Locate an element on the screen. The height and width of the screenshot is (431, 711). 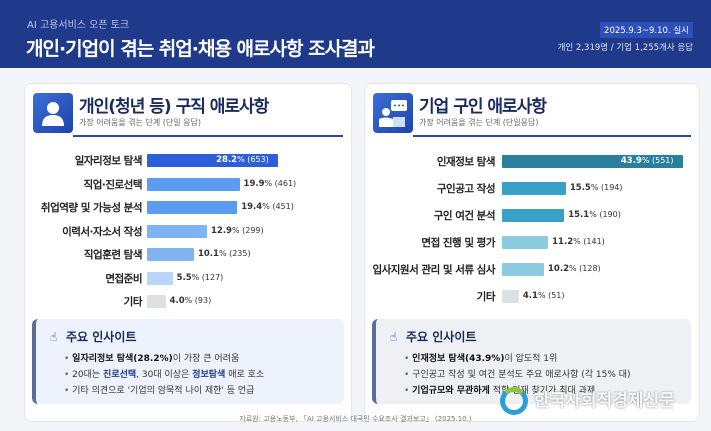
card-subtitle: 가장 어려움을 겪는 단계 (단일응답) is located at coordinates (479, 122).